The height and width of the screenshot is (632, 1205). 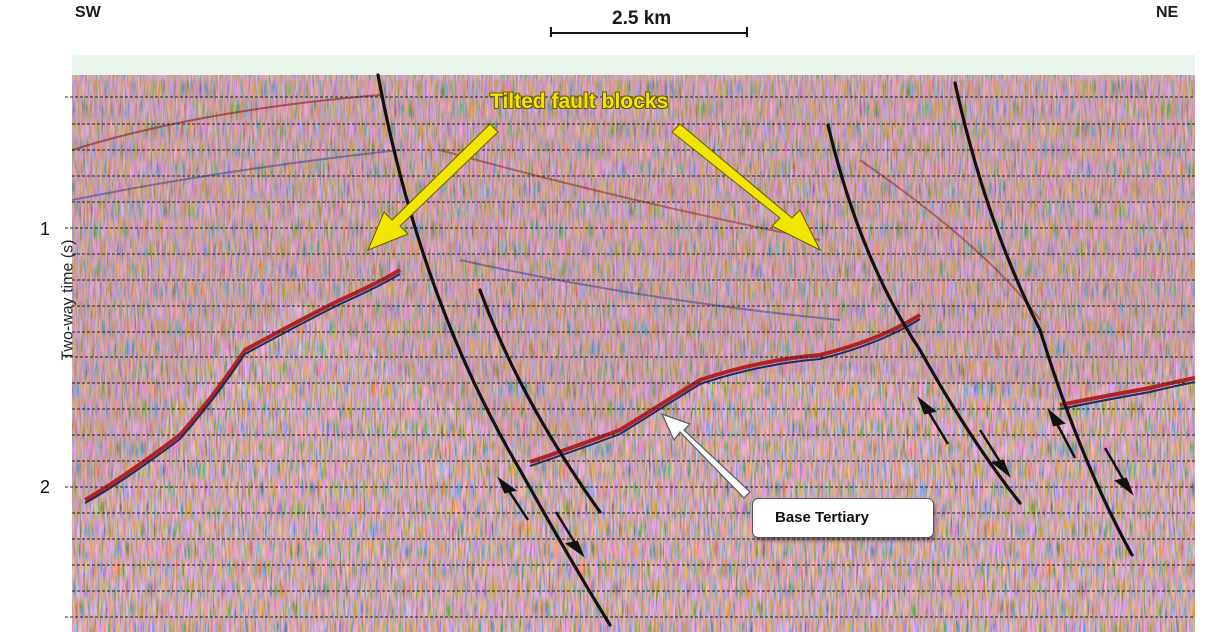 I want to click on tilted-fault-blocks-label: Tilted fault blocks, so click(x=579, y=101).